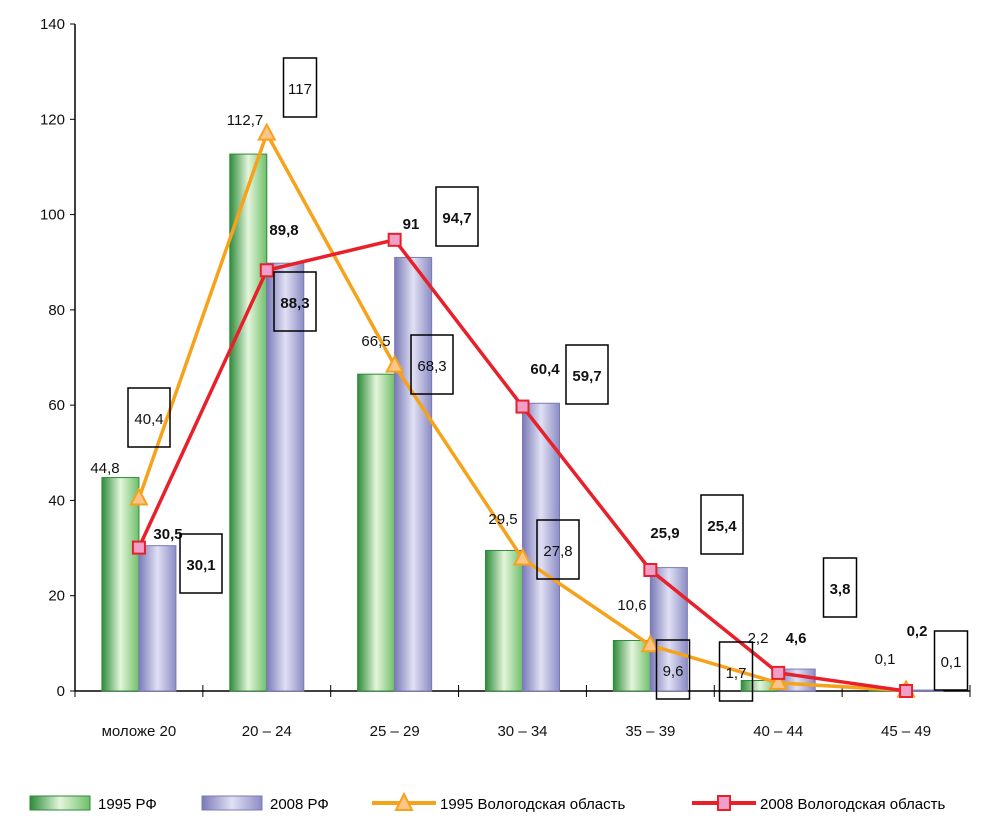 This screenshot has height=834, width=1000. What do you see at coordinates (906, 731) in the screenshot?
I see `x-tick-label: 45 – 49` at bounding box center [906, 731].